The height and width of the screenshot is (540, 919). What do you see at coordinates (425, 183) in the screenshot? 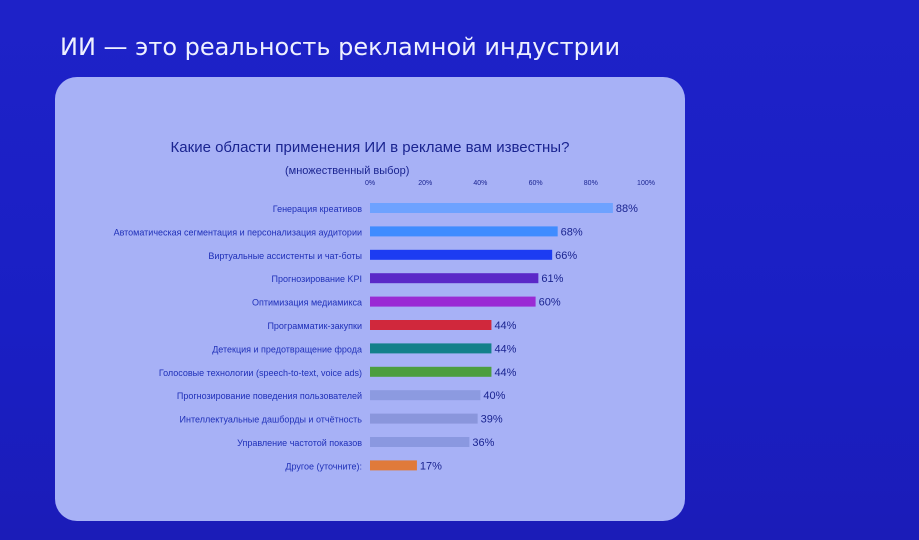
I see `tick-label: 20%` at bounding box center [425, 183].